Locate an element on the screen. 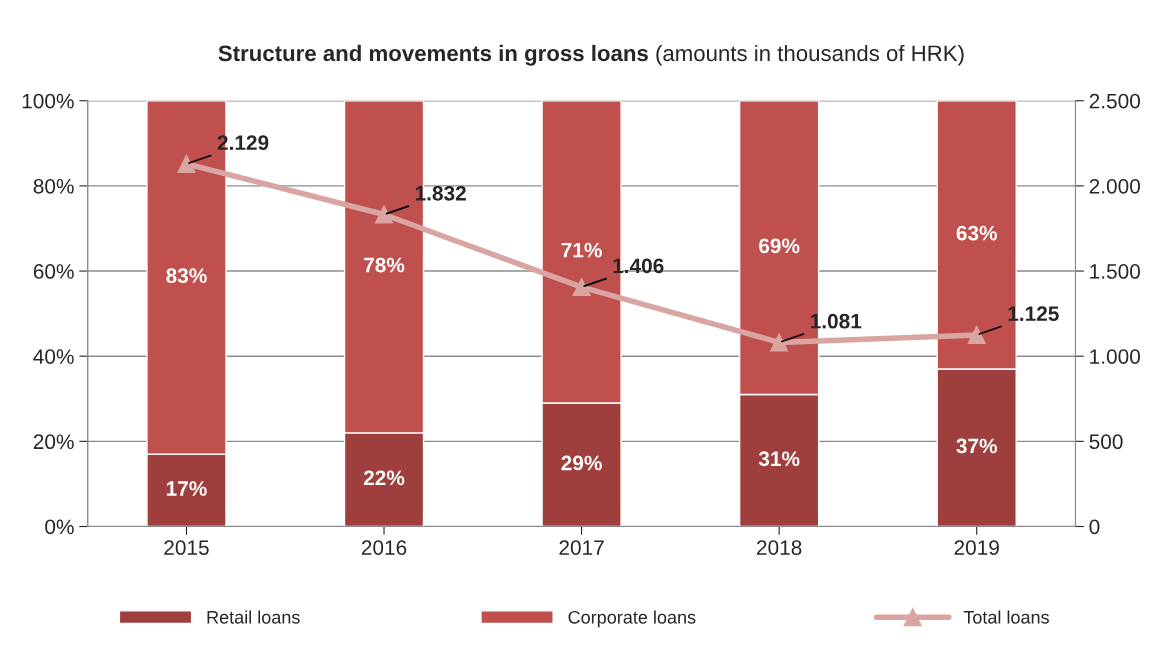 This screenshot has height=650, width=1169. data-label: 17% is located at coordinates (186, 488).